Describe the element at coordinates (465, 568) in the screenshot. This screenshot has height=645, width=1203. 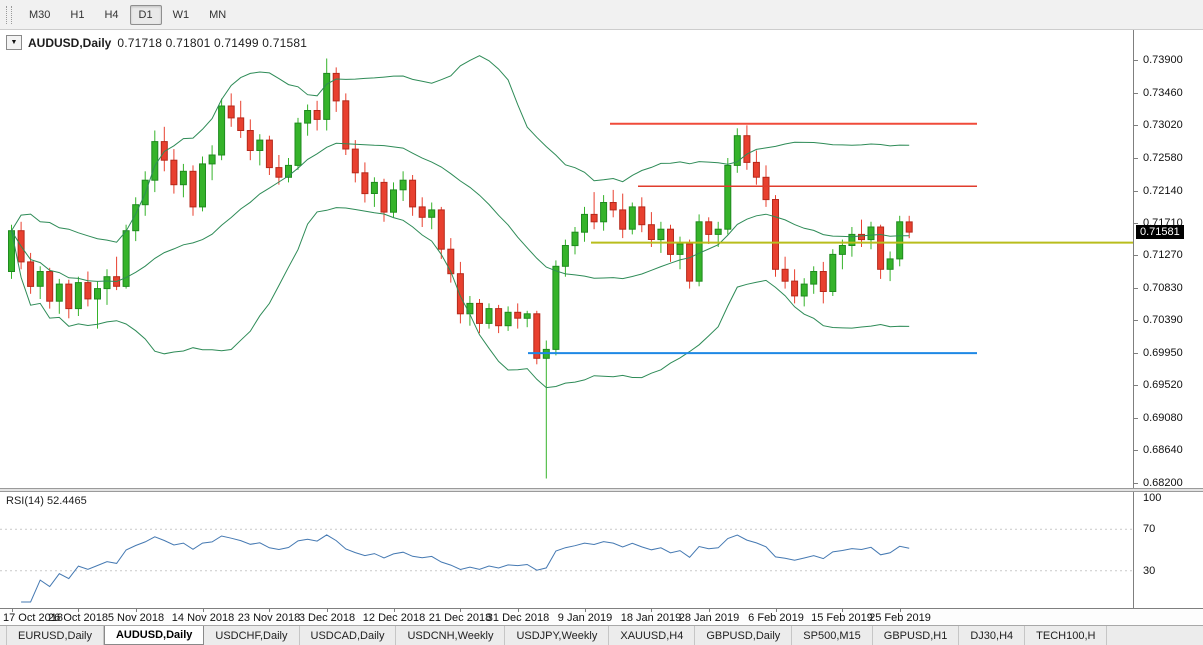
I see `rsi-line` at that location.